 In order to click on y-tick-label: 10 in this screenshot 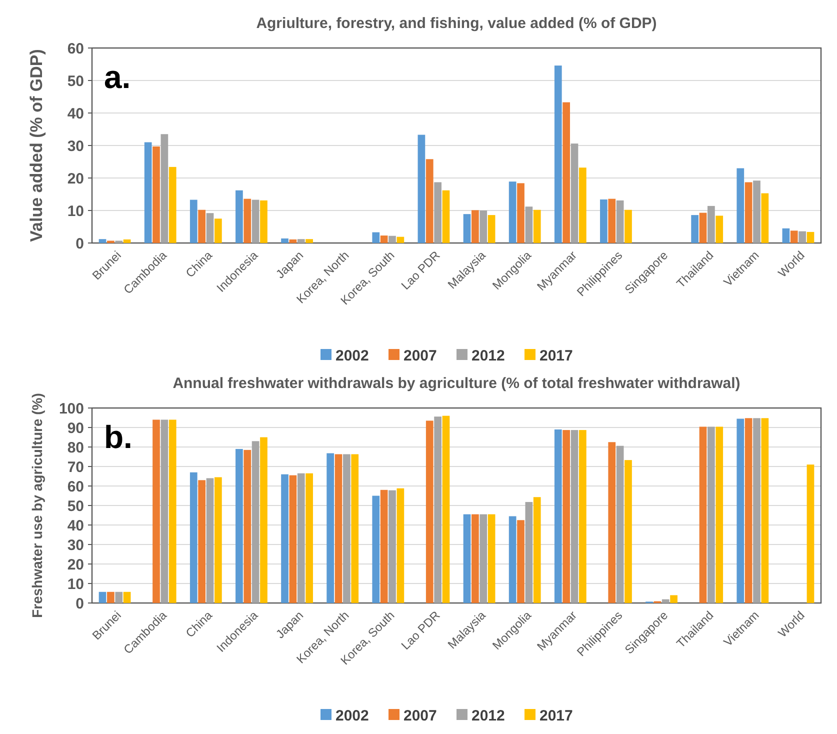, I will do `click(75, 584)`.